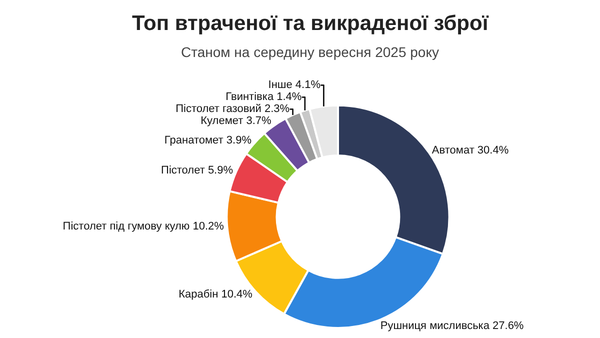 This screenshot has height=338, width=600. Describe the element at coordinates (143, 226) in the screenshot. I see `slice-label: Пістолет під гумову кулю 10.2%` at that location.